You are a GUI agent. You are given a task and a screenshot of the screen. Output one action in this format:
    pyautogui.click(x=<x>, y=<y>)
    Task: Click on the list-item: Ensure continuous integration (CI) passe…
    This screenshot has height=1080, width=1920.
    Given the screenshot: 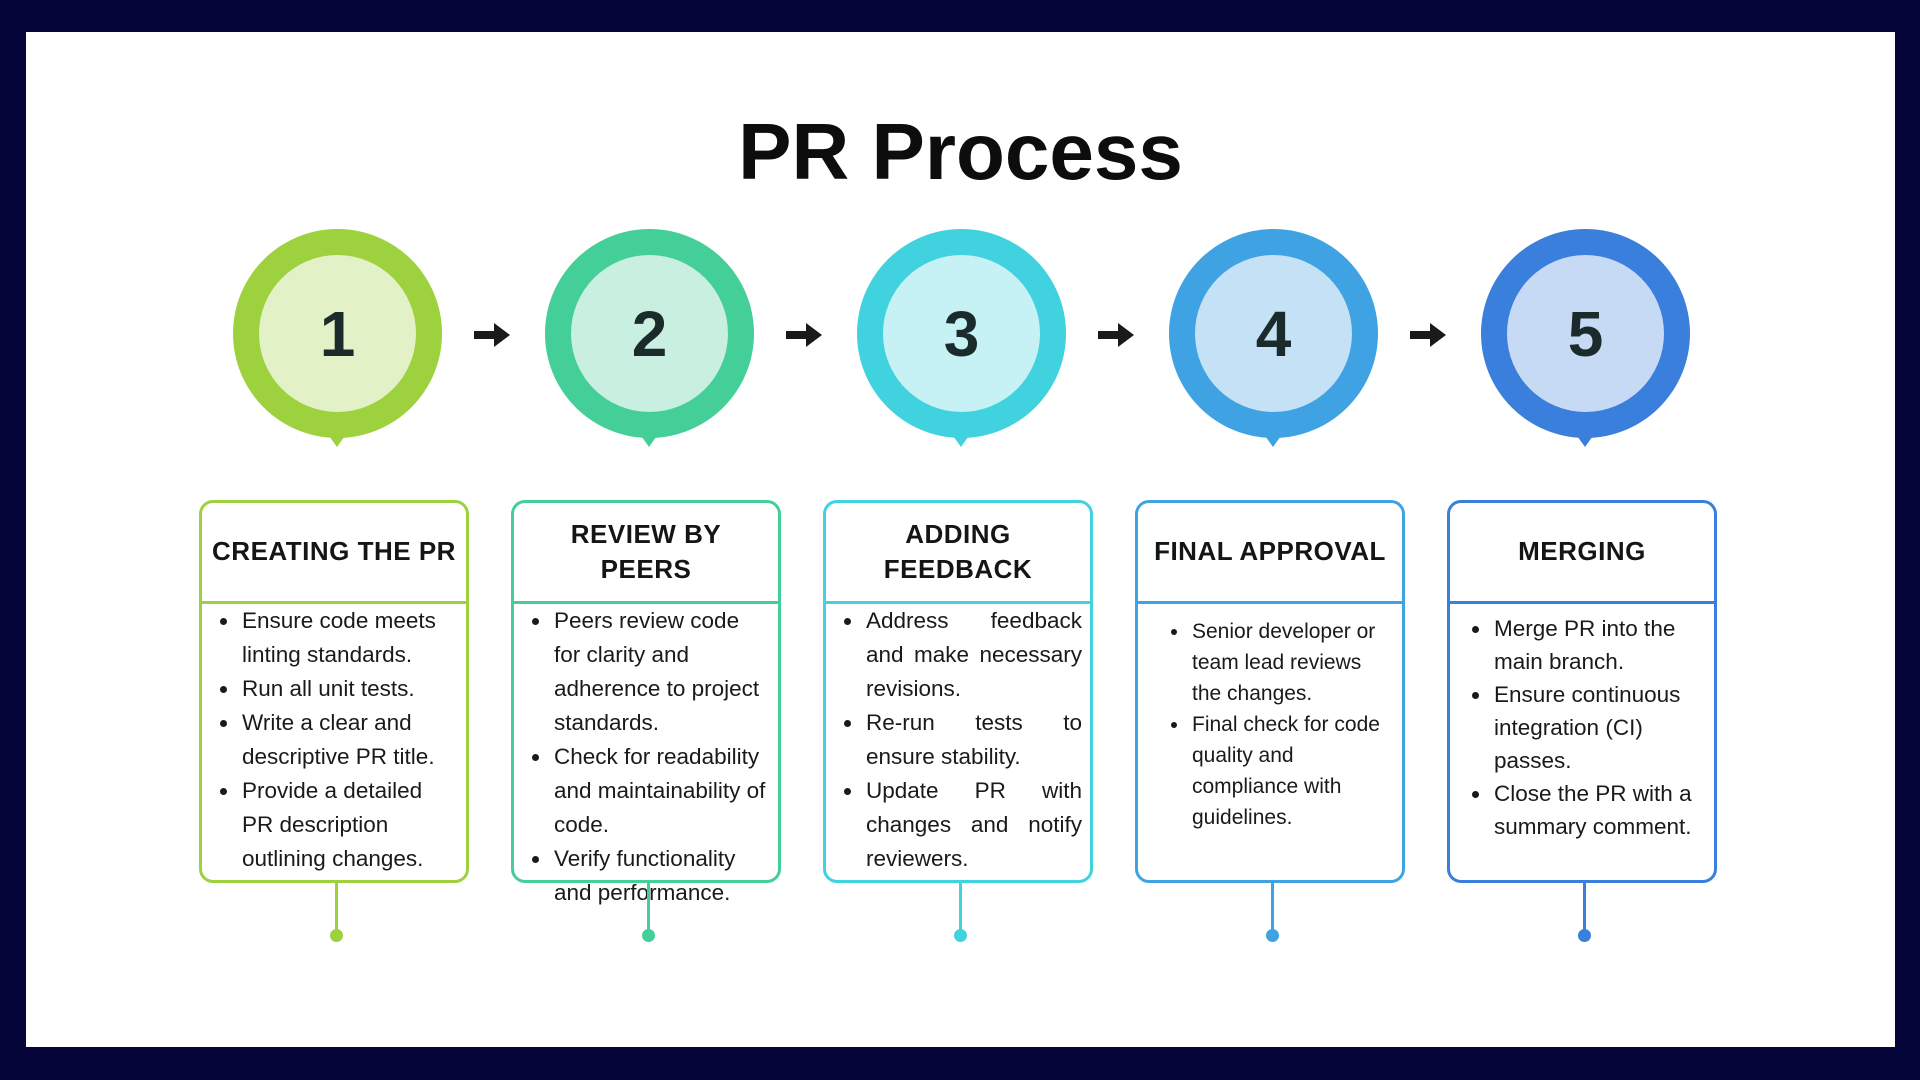 What is the action you would take?
    pyautogui.click(x=1599, y=727)
    